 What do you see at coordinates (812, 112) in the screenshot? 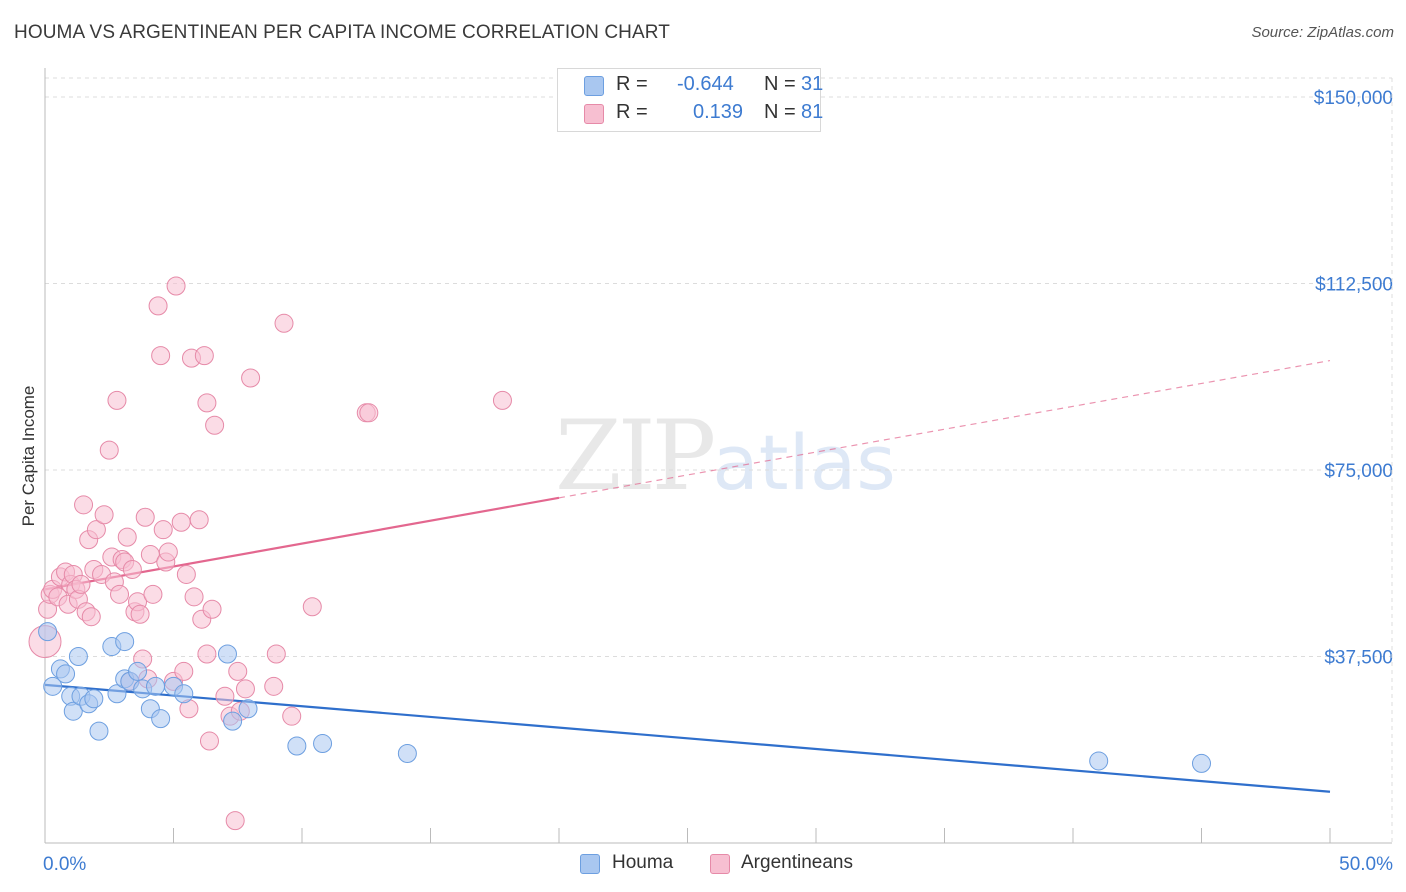
I see `legend-n-value-argentineans: 81` at bounding box center [812, 112].